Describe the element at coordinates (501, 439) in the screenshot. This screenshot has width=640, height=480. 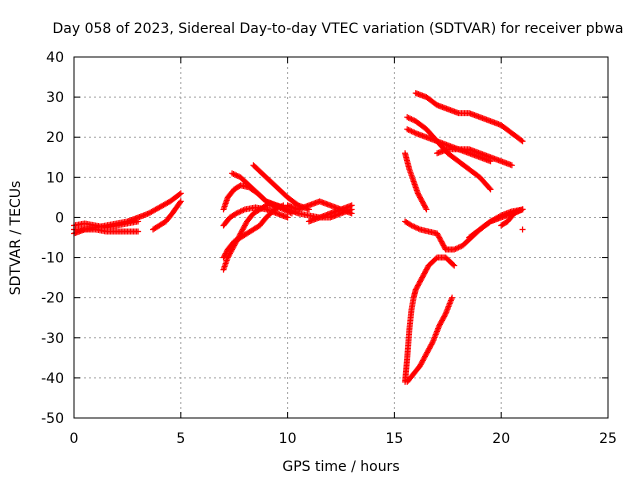
I see `x-tick-label: 20` at that location.